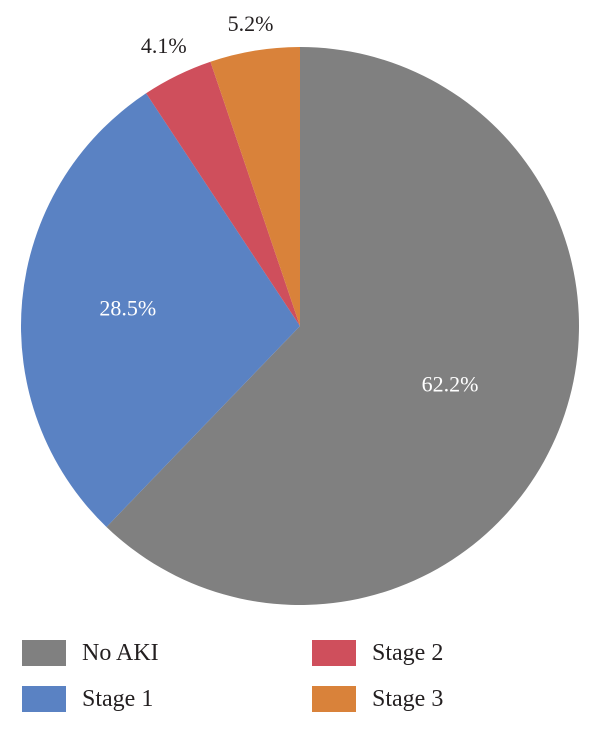  I want to click on data-label-stage-1: 28.5%, so click(127, 307).